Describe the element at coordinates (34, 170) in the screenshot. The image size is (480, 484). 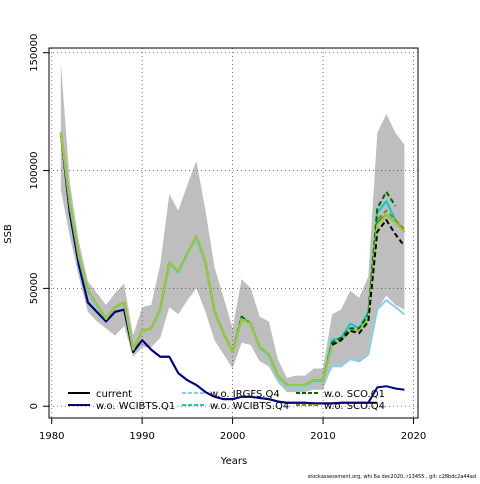
I see `y-tick-label: 100000` at that location.